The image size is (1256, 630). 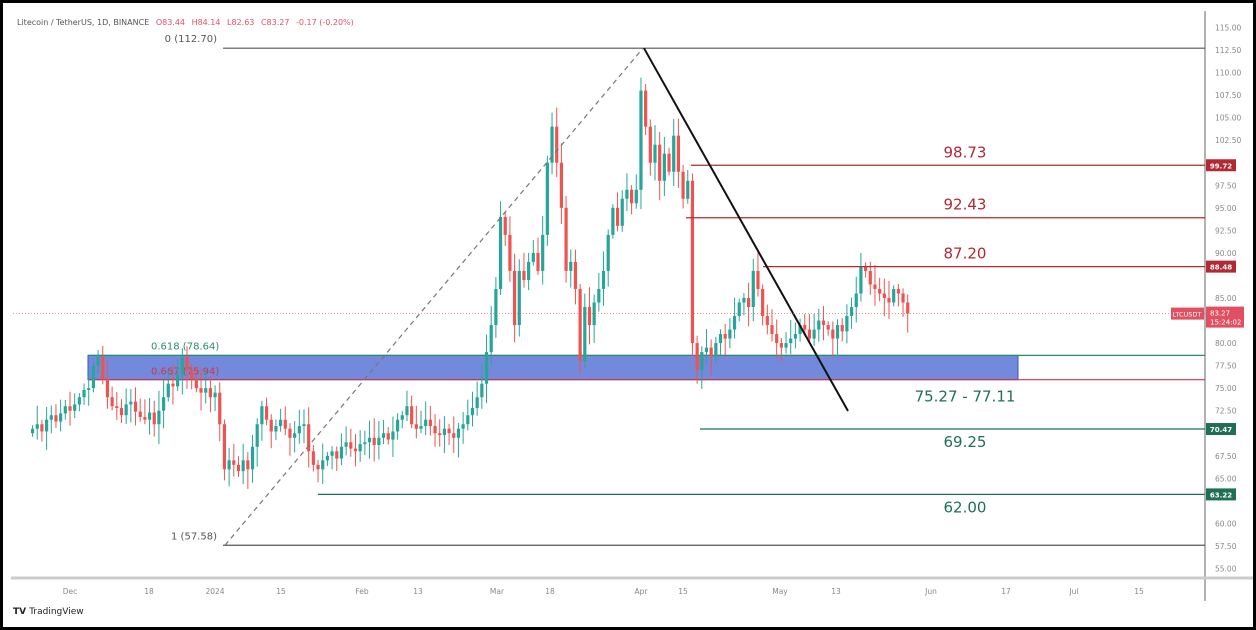 What do you see at coordinates (1226, 208) in the screenshot?
I see `y-tick-label: 95.00` at bounding box center [1226, 208].